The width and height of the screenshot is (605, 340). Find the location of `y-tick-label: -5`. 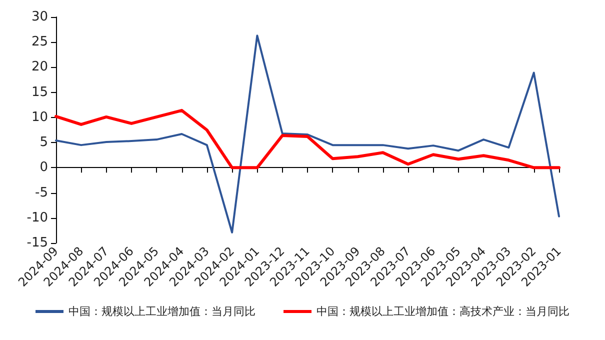

y-tick-label: -5 is located at coordinates (41, 192).